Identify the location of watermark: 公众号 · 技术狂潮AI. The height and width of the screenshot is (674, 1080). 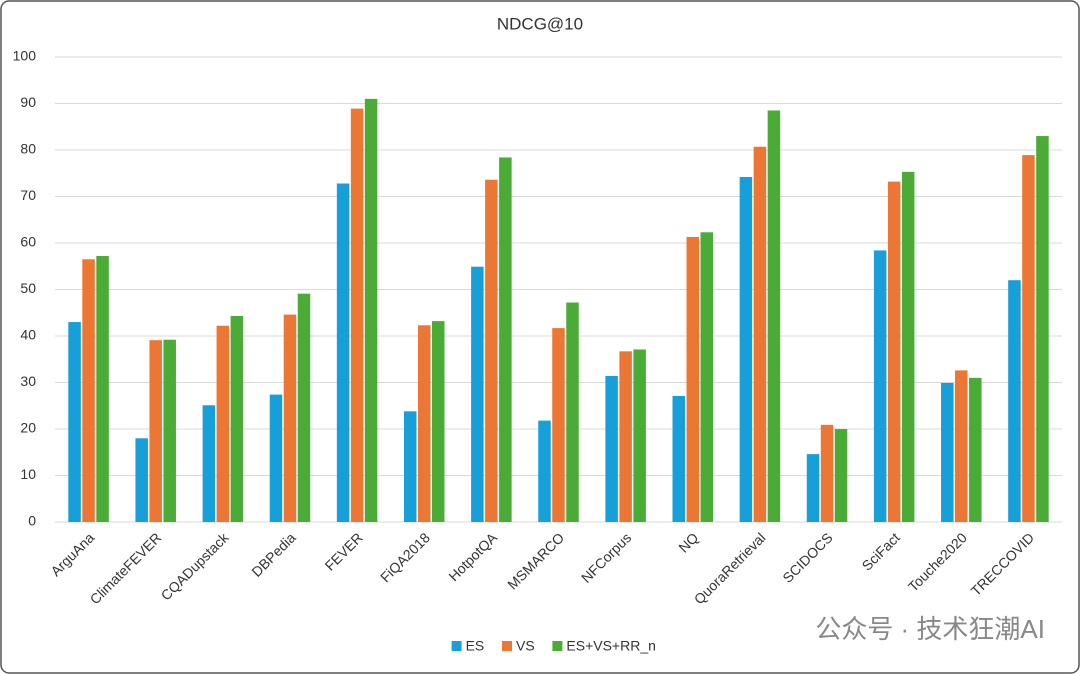
(930, 629).